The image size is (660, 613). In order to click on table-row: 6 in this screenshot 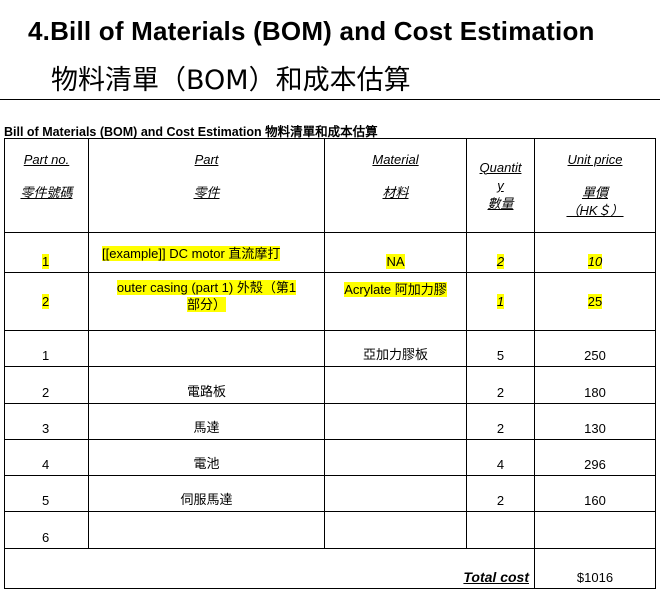, I will do `click(330, 530)`.